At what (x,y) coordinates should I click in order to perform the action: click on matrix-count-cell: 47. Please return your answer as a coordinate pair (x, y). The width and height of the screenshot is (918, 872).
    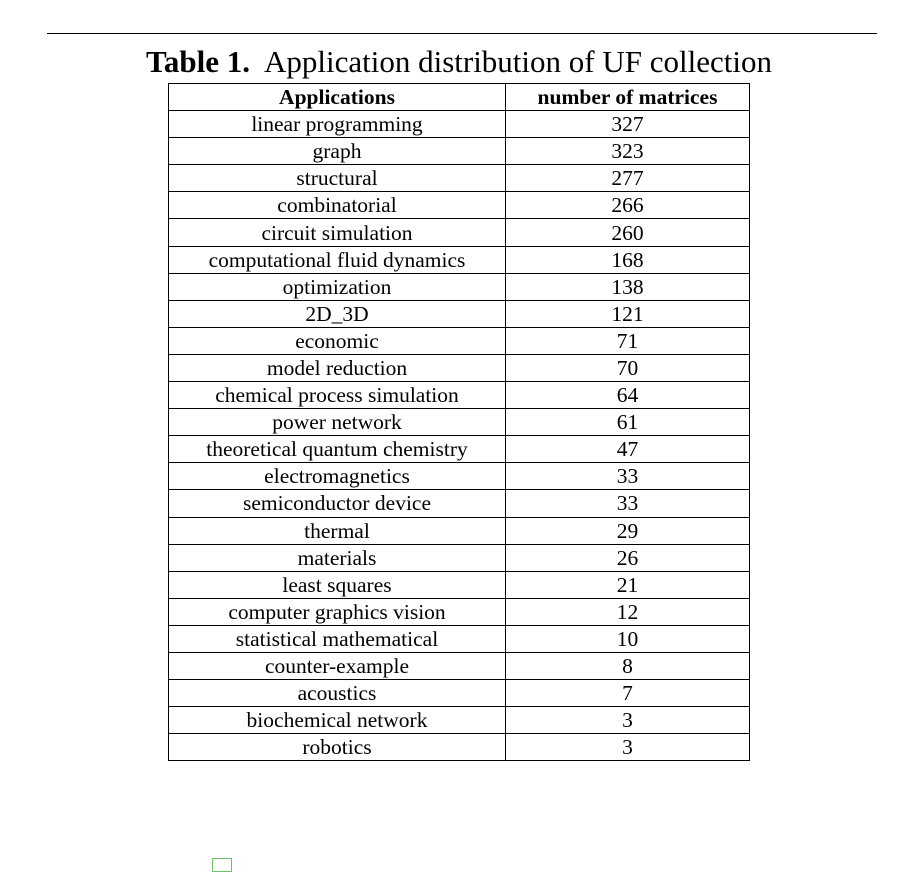
    Looking at the image, I should click on (627, 449).